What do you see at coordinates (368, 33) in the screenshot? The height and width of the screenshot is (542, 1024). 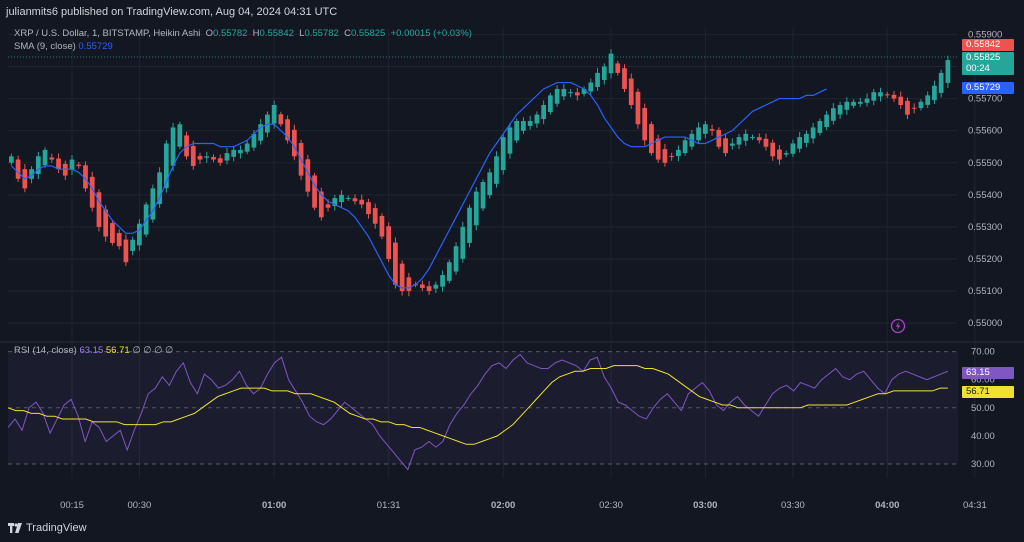 I see `close-value: 0.55825` at bounding box center [368, 33].